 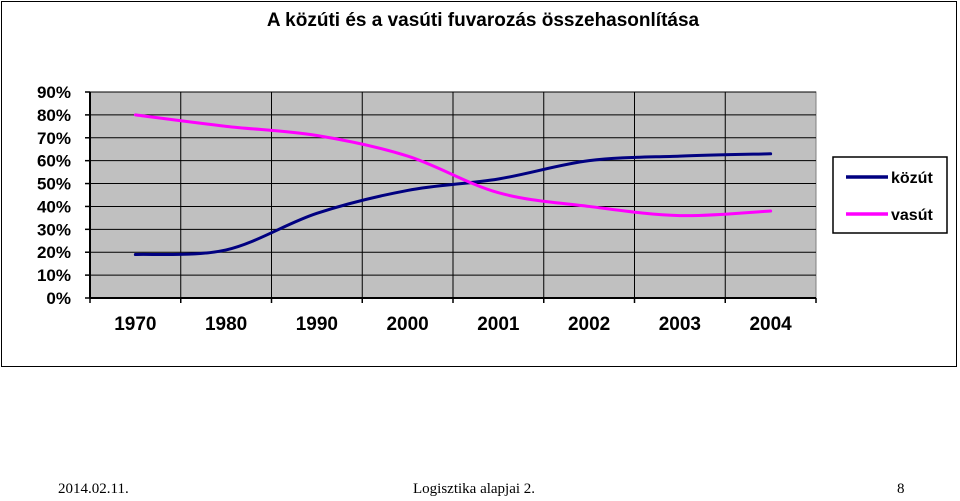 What do you see at coordinates (54, 252) in the screenshot?
I see `y-tick-label: 20%` at bounding box center [54, 252].